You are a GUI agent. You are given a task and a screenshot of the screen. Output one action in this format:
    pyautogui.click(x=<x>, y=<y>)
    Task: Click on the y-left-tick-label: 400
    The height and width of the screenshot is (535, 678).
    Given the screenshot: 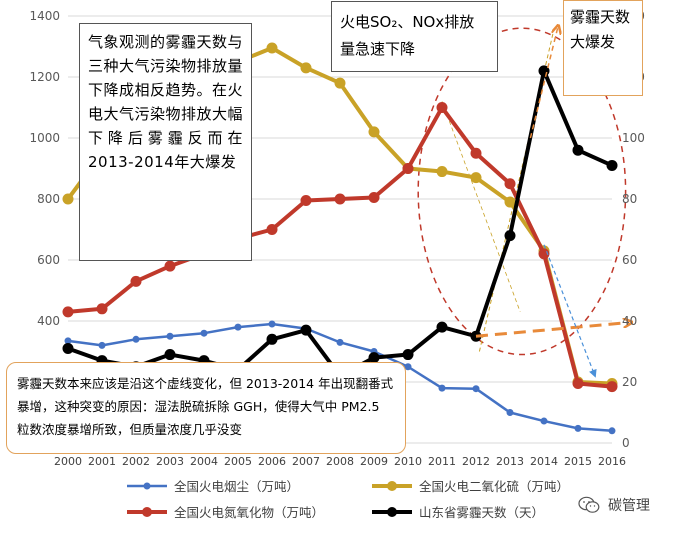 What is the action you would take?
    pyautogui.click(x=48, y=321)
    